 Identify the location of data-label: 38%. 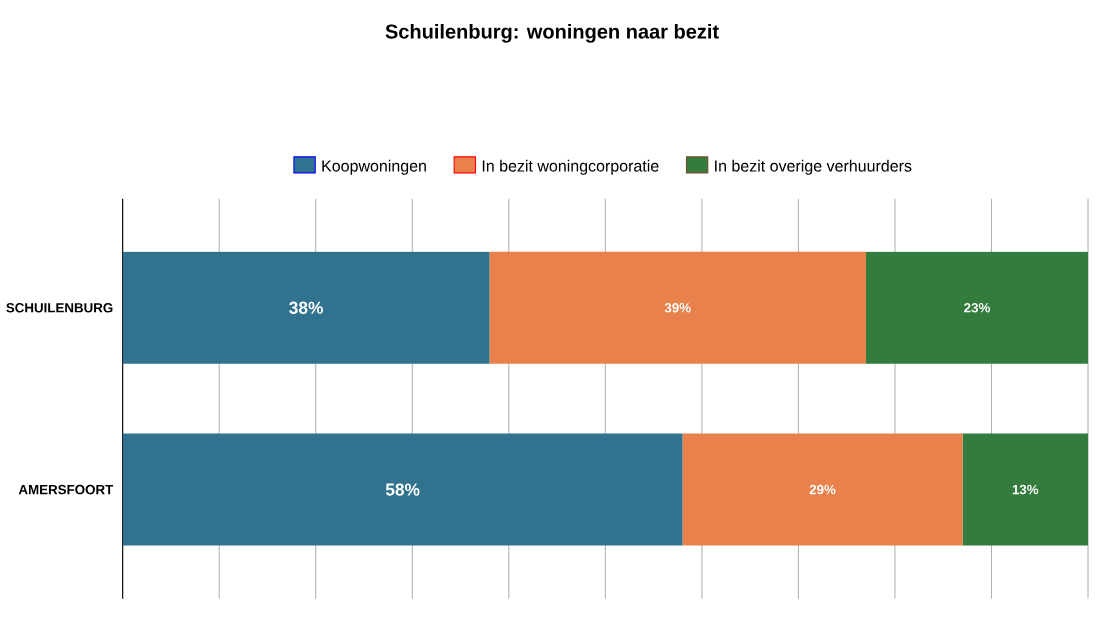
(306, 307).